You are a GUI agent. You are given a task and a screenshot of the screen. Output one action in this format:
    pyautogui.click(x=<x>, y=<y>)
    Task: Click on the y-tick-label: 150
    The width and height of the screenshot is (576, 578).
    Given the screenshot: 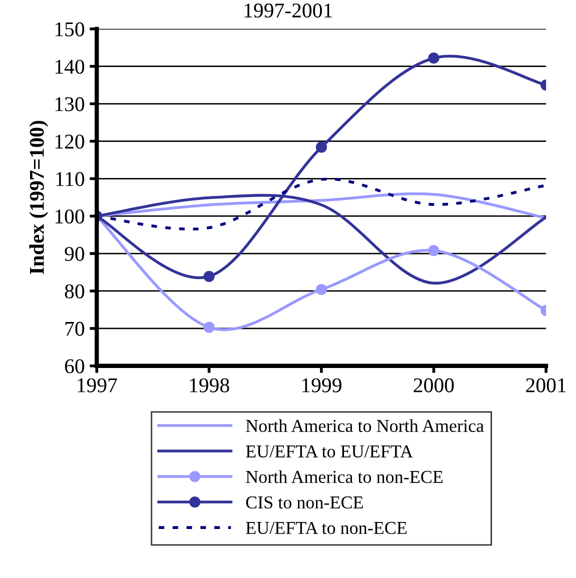 What is the action you would take?
    pyautogui.click(x=70, y=29)
    